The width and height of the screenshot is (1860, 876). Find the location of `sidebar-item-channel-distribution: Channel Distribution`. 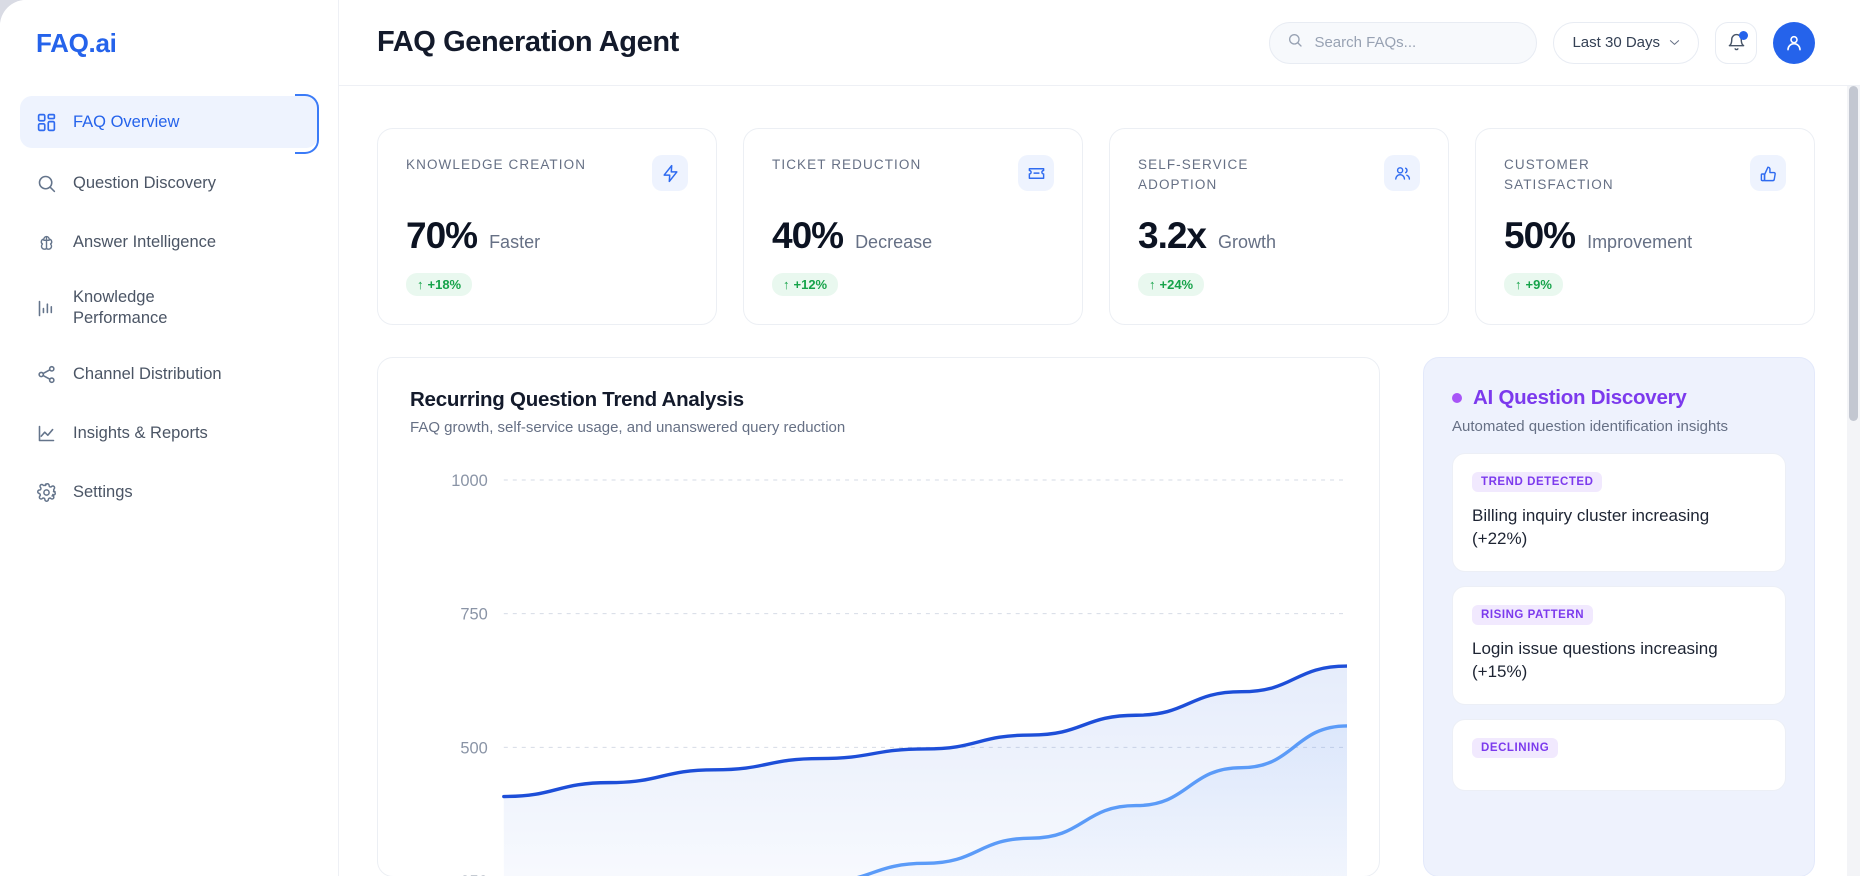

sidebar-item-channel-distribution: Channel Distribution is located at coordinates (169, 374).